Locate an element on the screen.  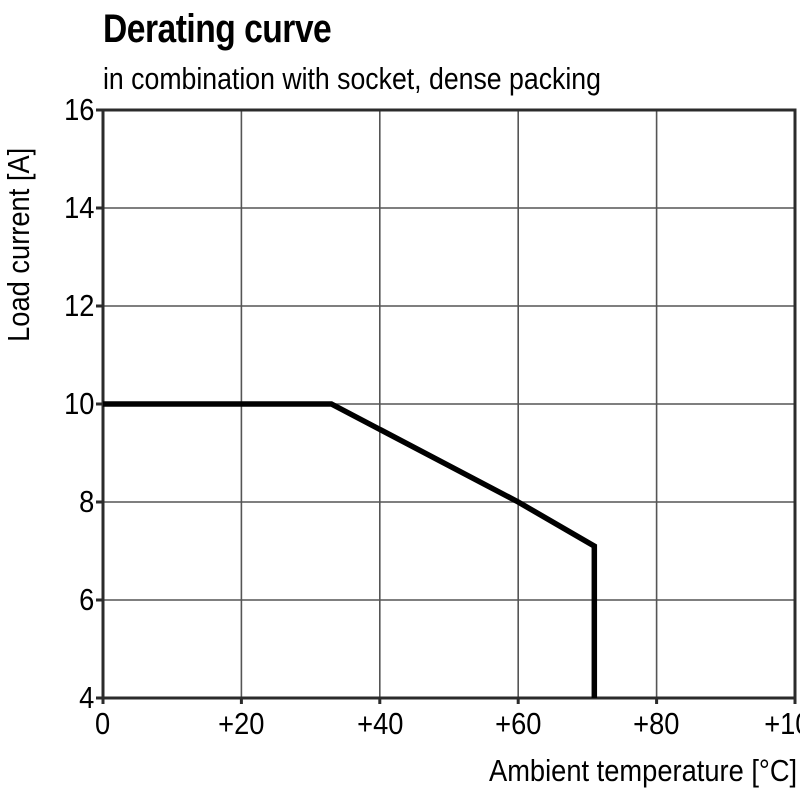
x-tick-label-text: +60 is located at coordinates (518, 723).